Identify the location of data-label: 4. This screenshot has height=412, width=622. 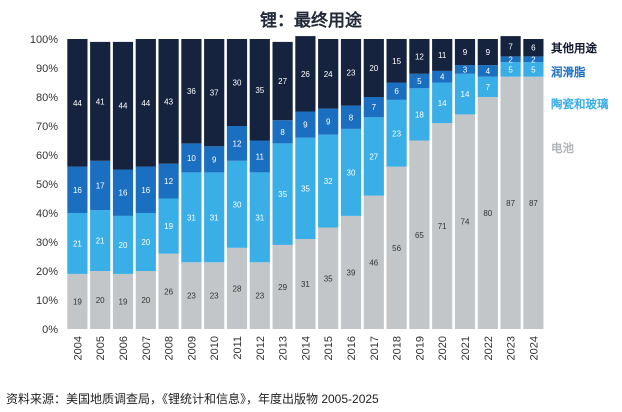
(442, 77).